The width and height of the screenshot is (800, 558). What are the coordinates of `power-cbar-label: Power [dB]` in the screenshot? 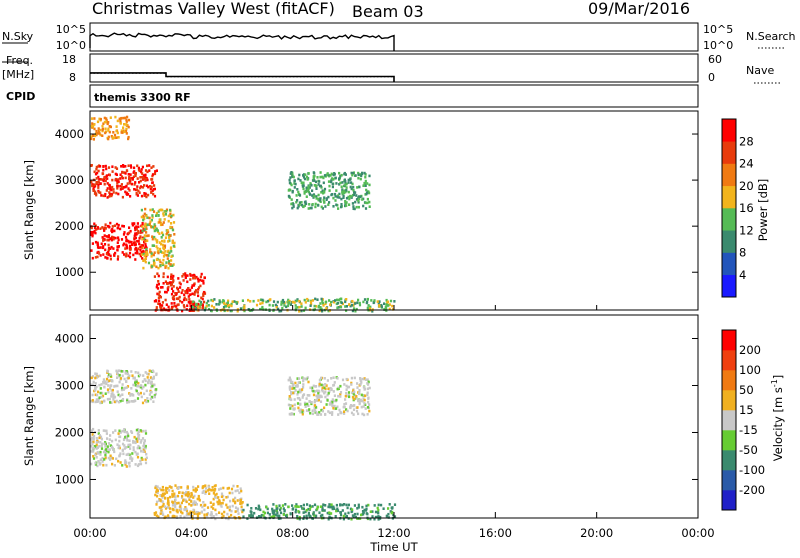 It's located at (763, 210).